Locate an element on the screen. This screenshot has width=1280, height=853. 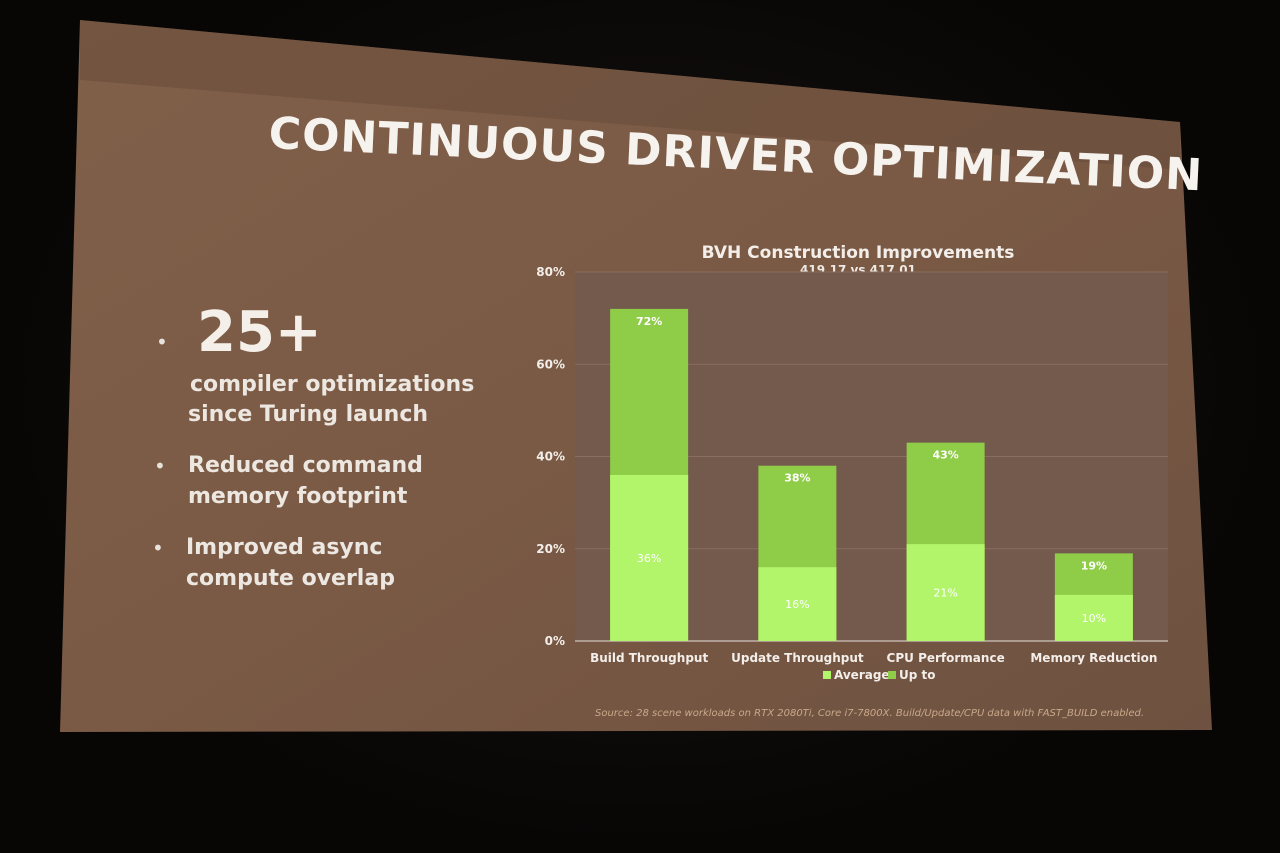
data-label-average: 10% is located at coordinates (1094, 618).